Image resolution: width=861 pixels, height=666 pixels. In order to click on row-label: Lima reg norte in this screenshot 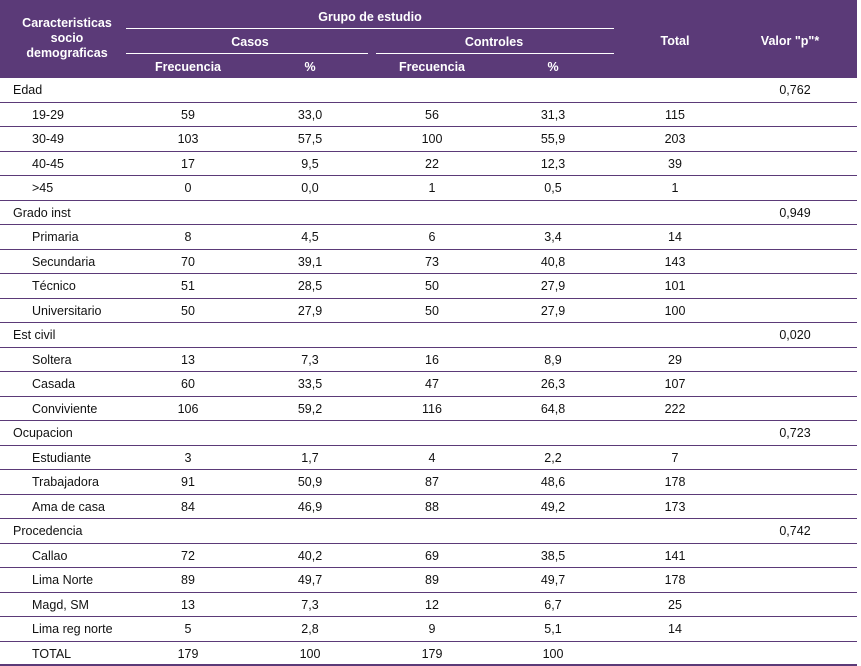, I will do `click(72, 629)`.